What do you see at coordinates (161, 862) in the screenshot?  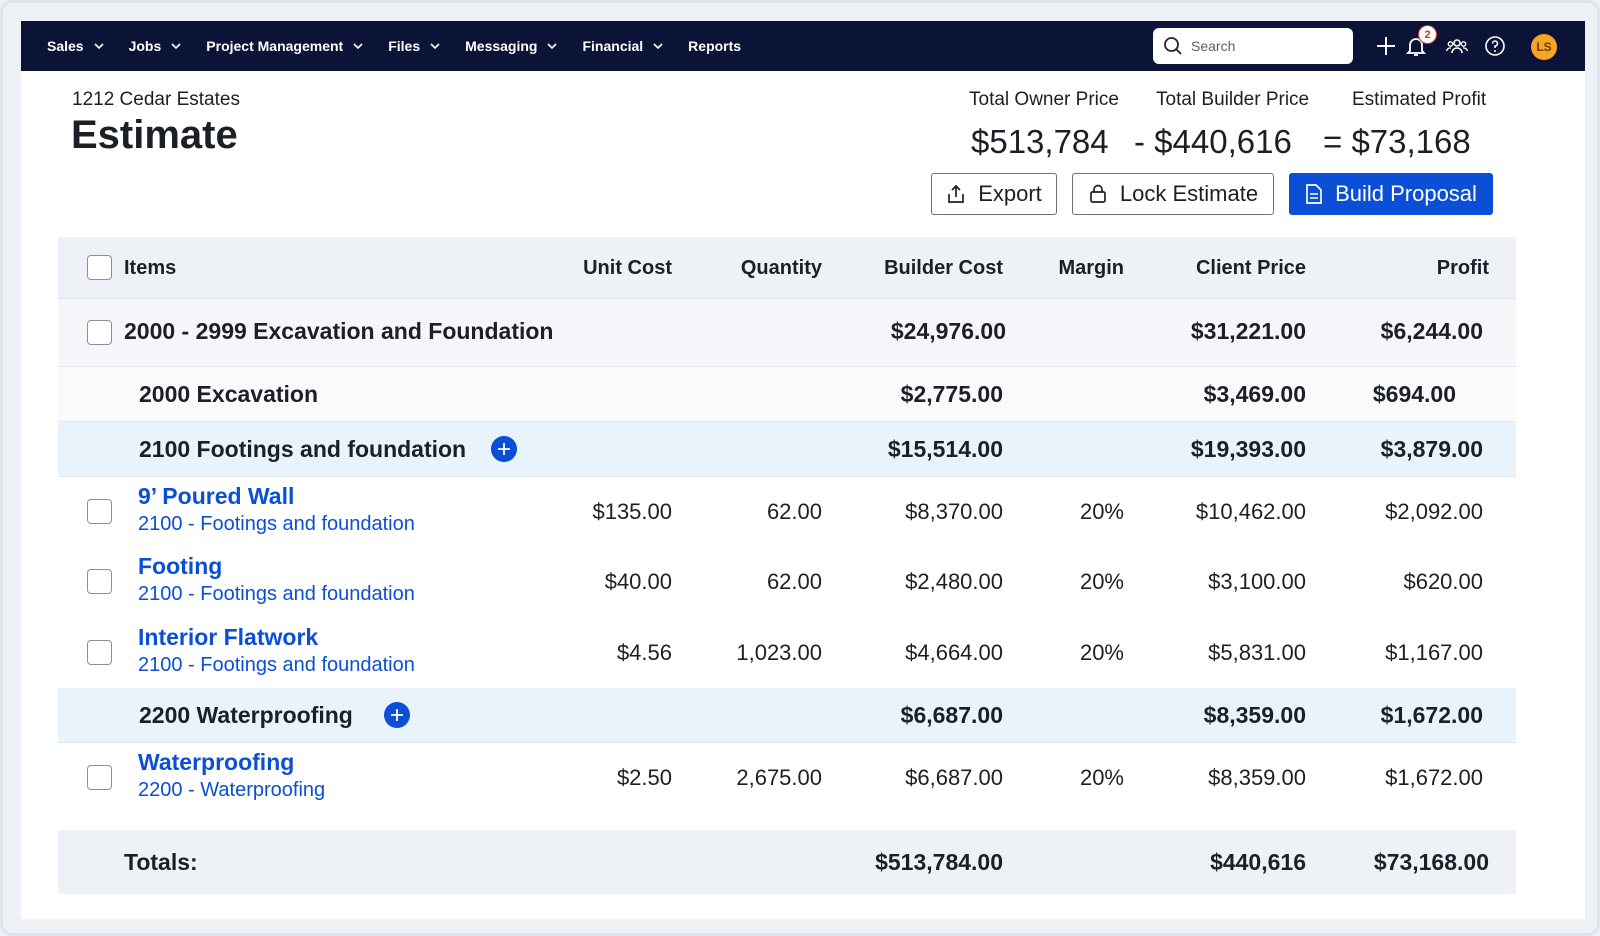 I see `totals-label: Totals:` at bounding box center [161, 862].